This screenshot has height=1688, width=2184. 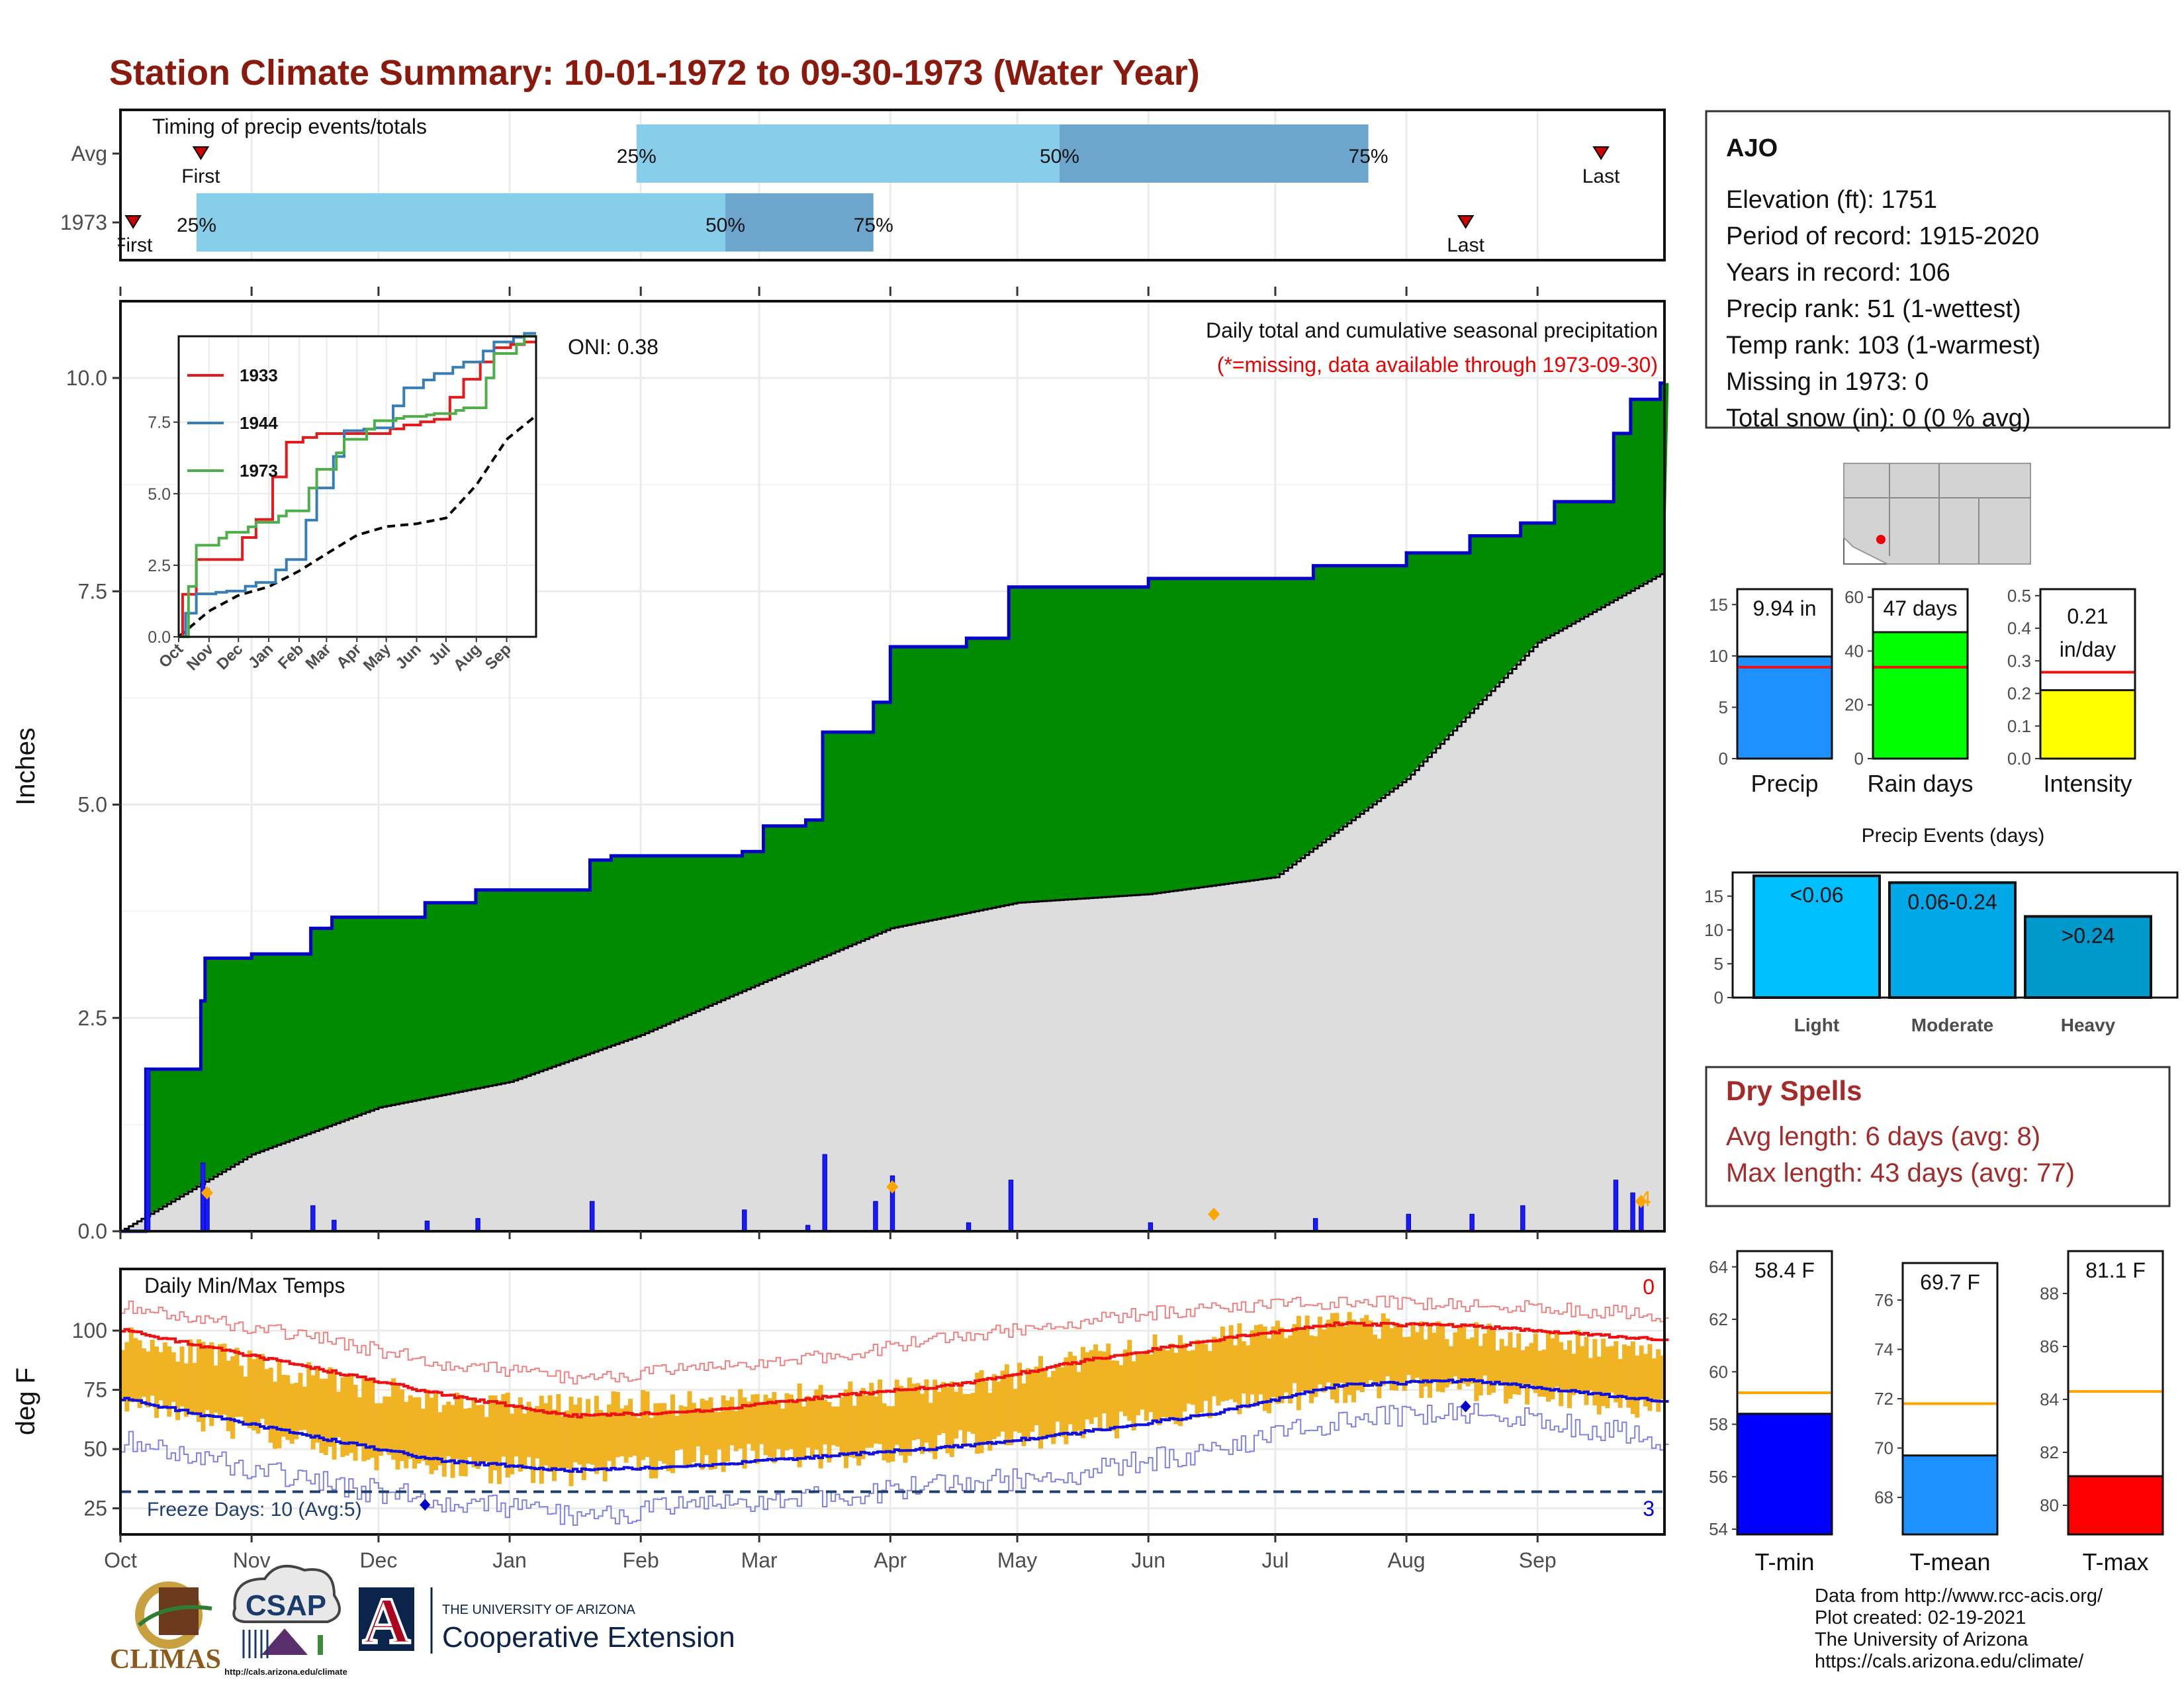 What do you see at coordinates (255, 1510) in the screenshot?
I see `freeze-days-label: Freeze Days: 10 (Avg:5)` at bounding box center [255, 1510].